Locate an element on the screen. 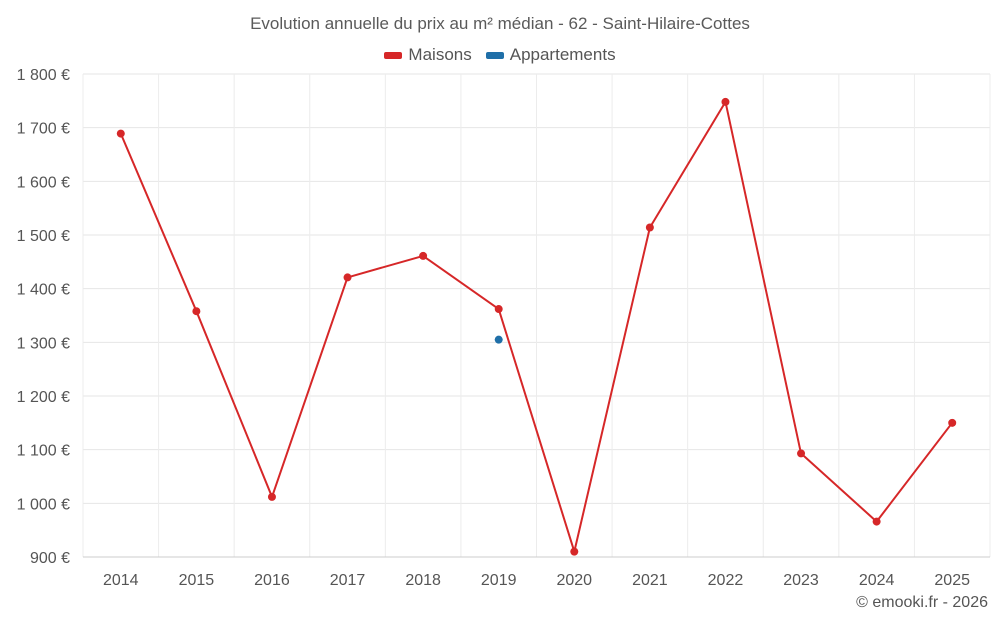 Image resolution: width=1000 pixels, height=625 pixels. credit-text: © emooki.fr - 2026 is located at coordinates (922, 602).